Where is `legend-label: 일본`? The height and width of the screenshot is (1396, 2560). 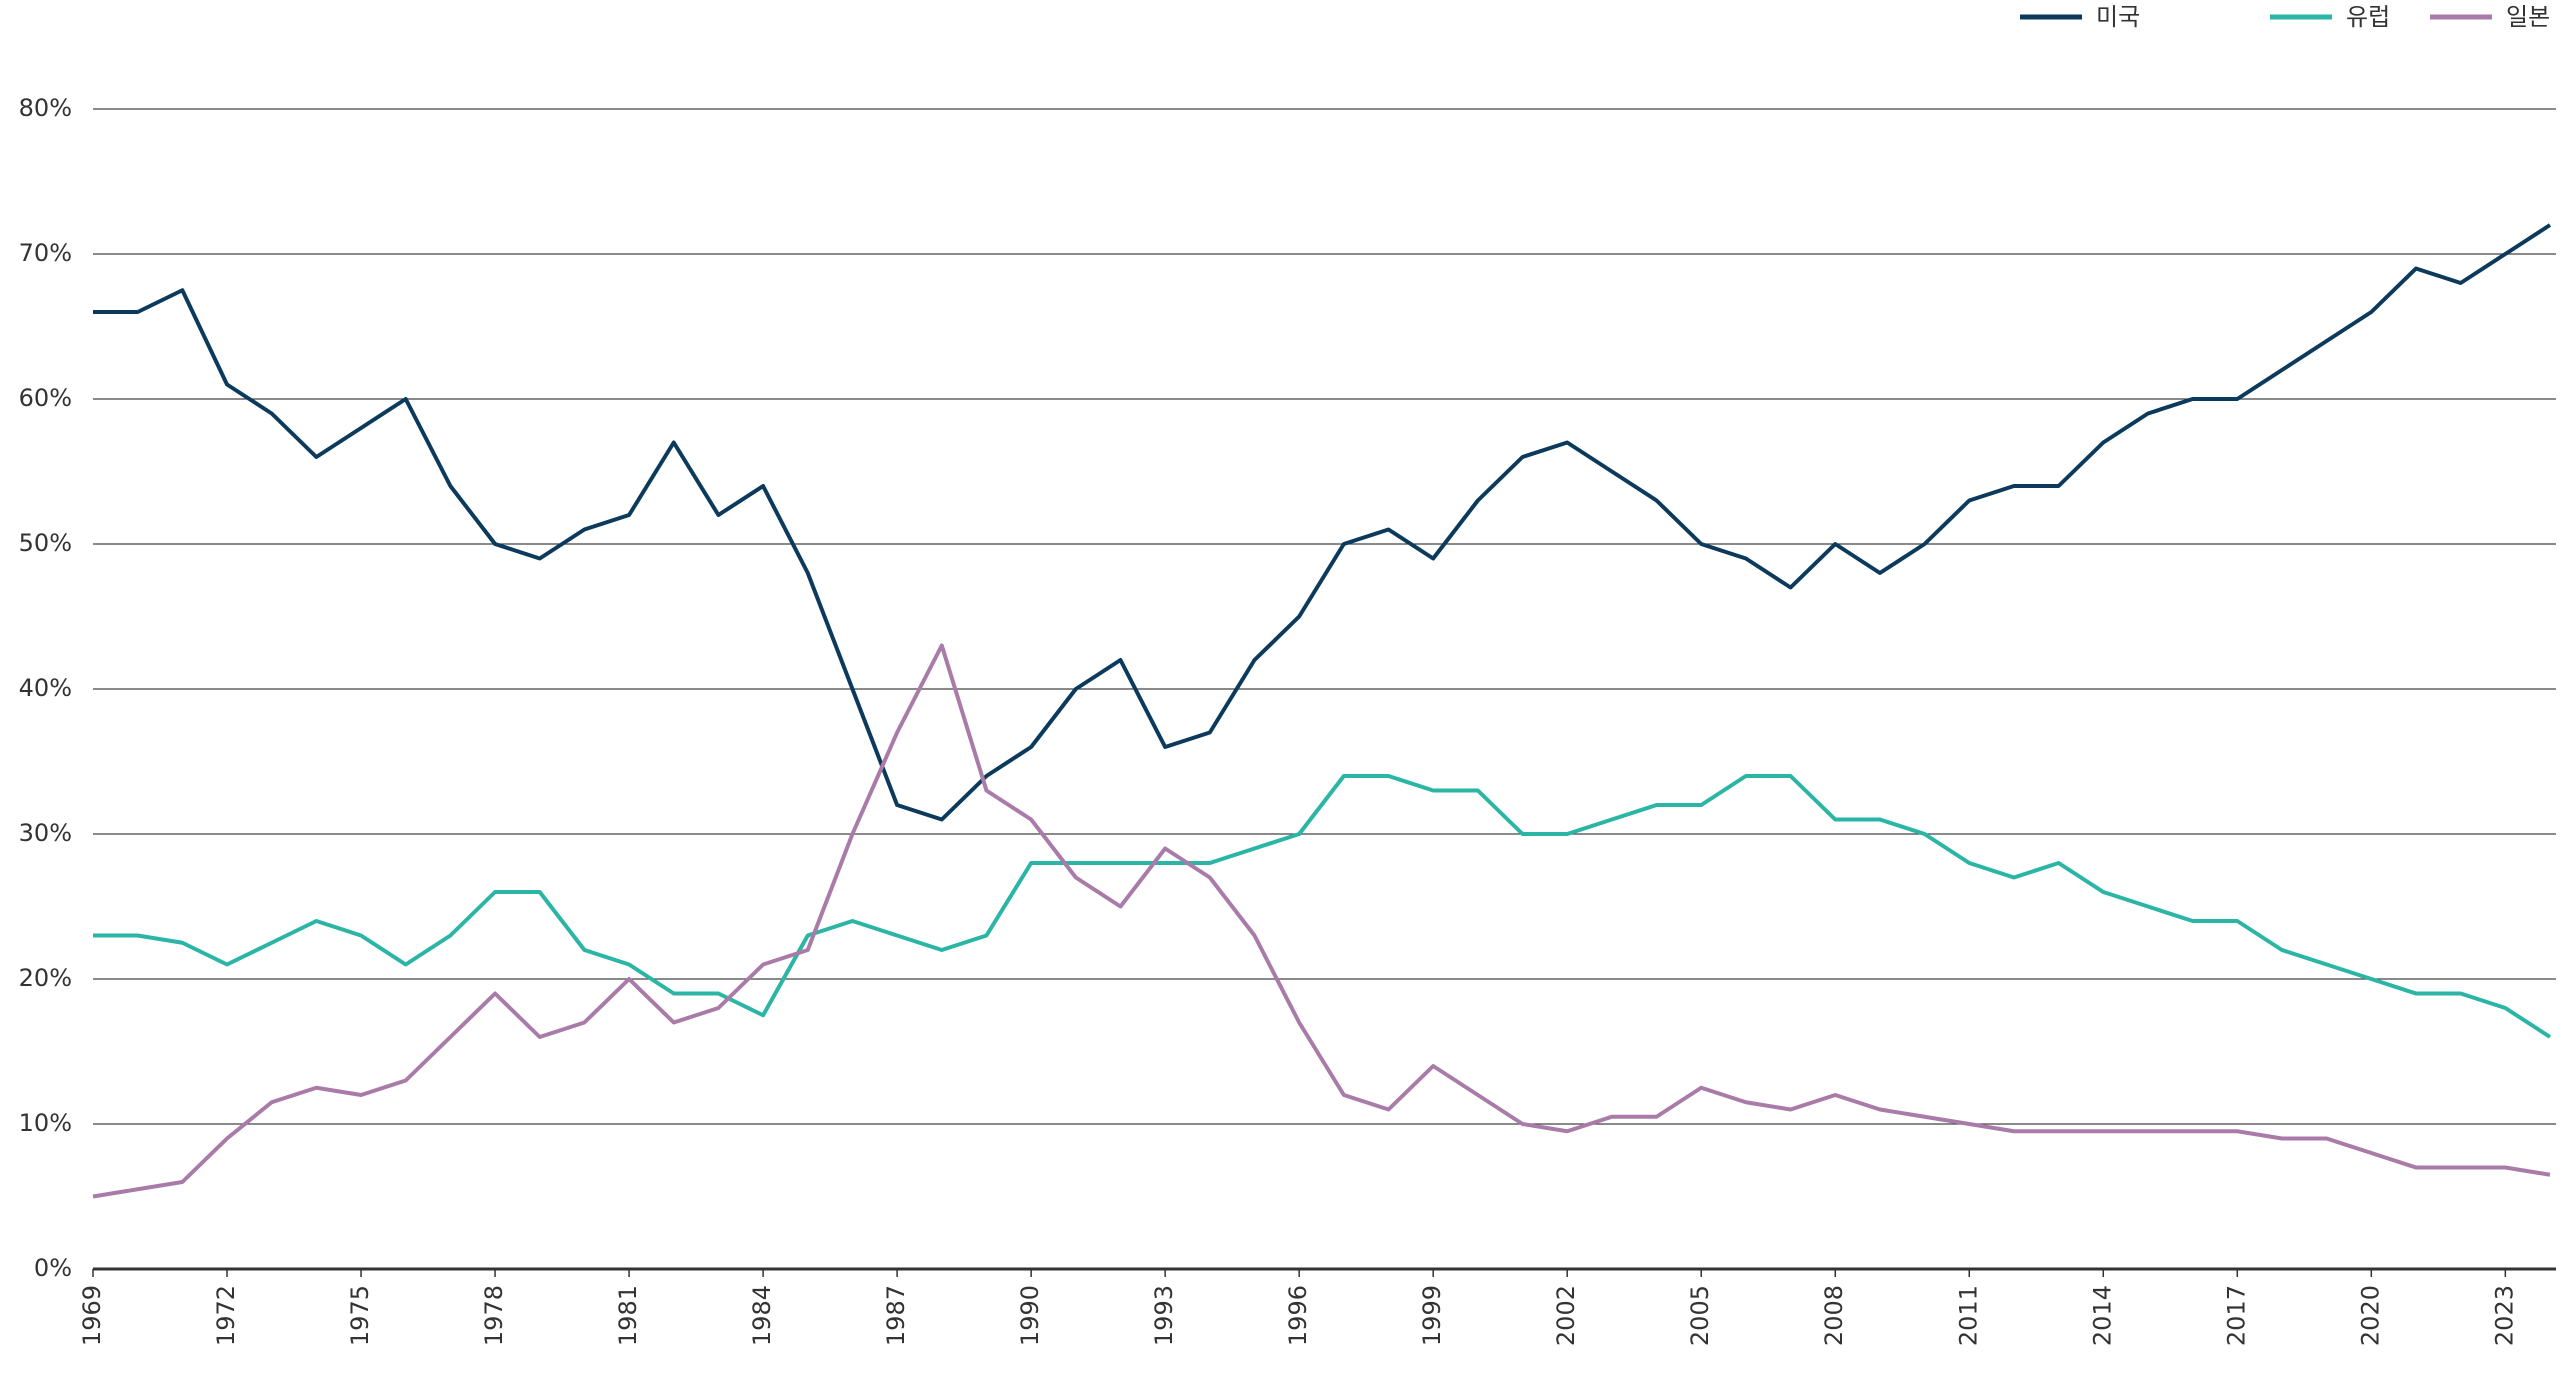
legend-label: 일본 is located at coordinates (2528, 17).